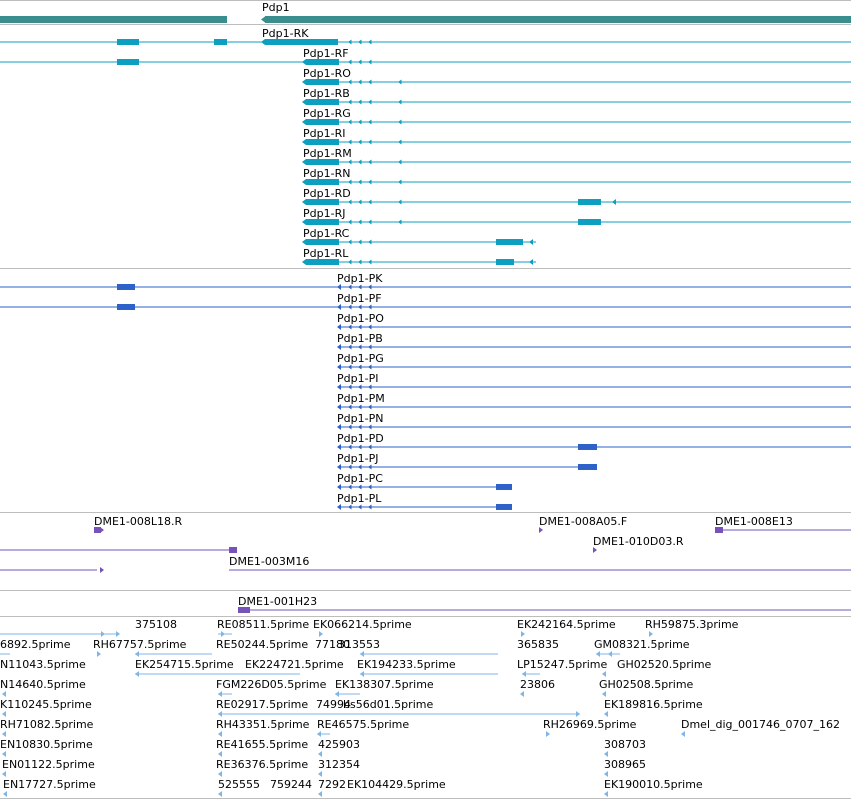 The image size is (851, 800). Describe the element at coordinates (262, 704) in the screenshot. I see `est-label: RE02917.5prime` at that location.